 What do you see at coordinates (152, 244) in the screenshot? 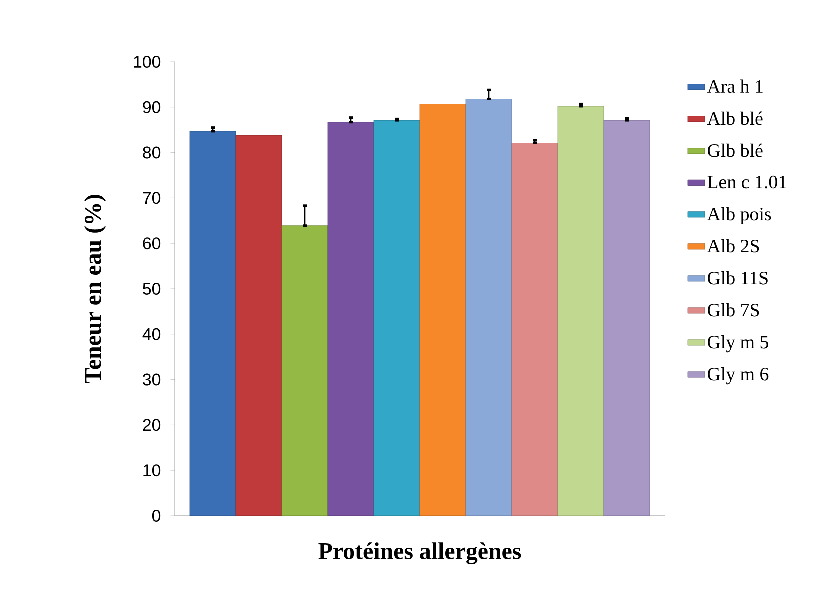
I see `y-tick-label: 60` at bounding box center [152, 244].